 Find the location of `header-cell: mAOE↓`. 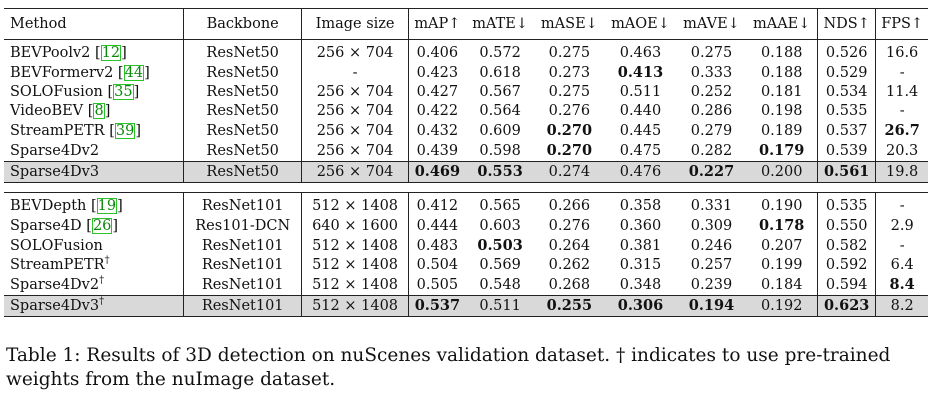

header-cell: mAOE↓ is located at coordinates (640, 24).